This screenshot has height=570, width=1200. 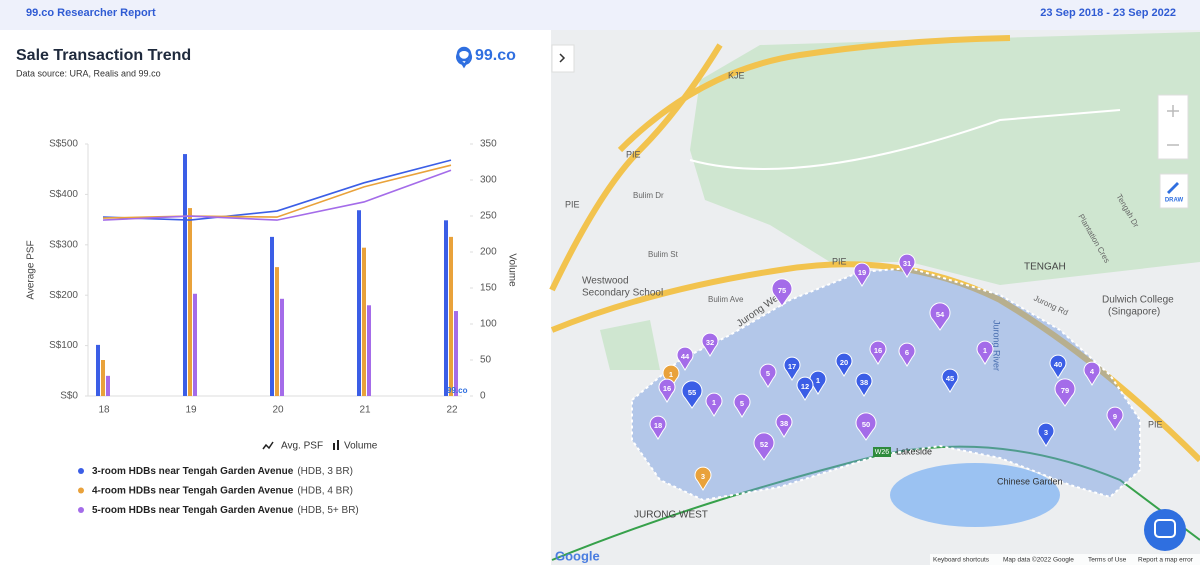 I want to click on x-tick-label: 20, so click(x=278, y=410).